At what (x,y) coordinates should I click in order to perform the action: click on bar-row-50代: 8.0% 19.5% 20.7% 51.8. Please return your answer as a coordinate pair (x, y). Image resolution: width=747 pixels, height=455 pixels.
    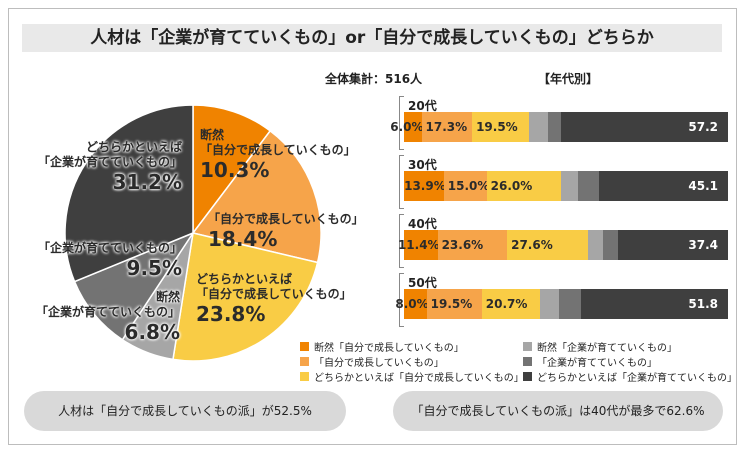
    Looking at the image, I should click on (561, 304).